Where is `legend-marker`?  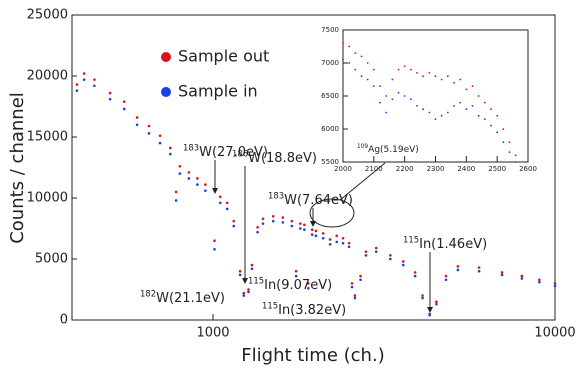
legend-marker is located at coordinates (166, 57).